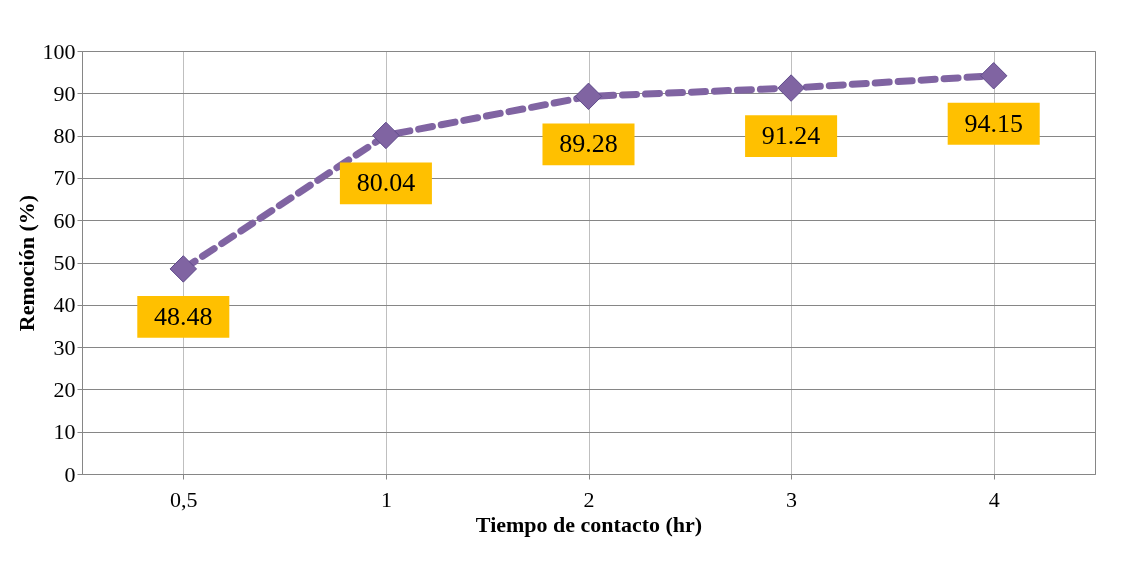 Image resolution: width=1132 pixels, height=561 pixels. Describe the element at coordinates (993, 123) in the screenshot. I see `data-label: 94.15` at that location.